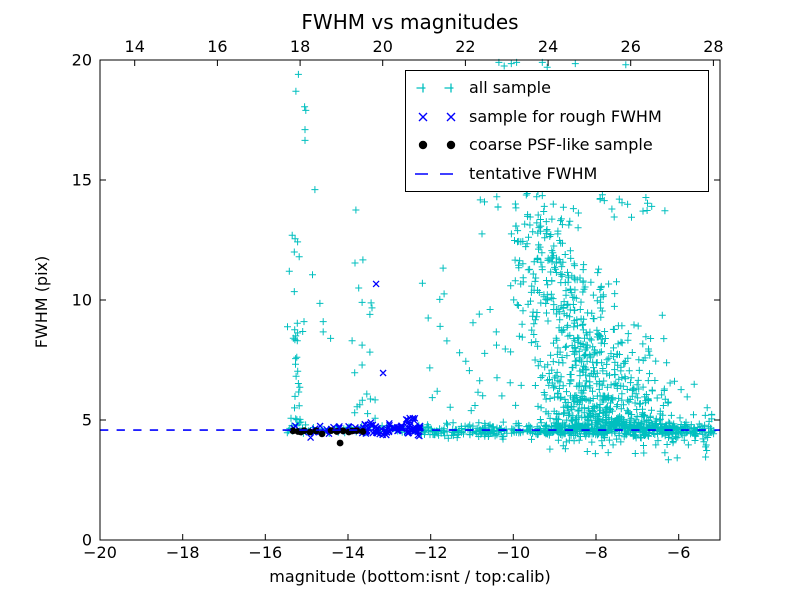 Image resolution: width=800 pixels, height=600 pixels. I want to click on legend-item-coarse-psf: coarse PSF-like sample, so click(557, 145).